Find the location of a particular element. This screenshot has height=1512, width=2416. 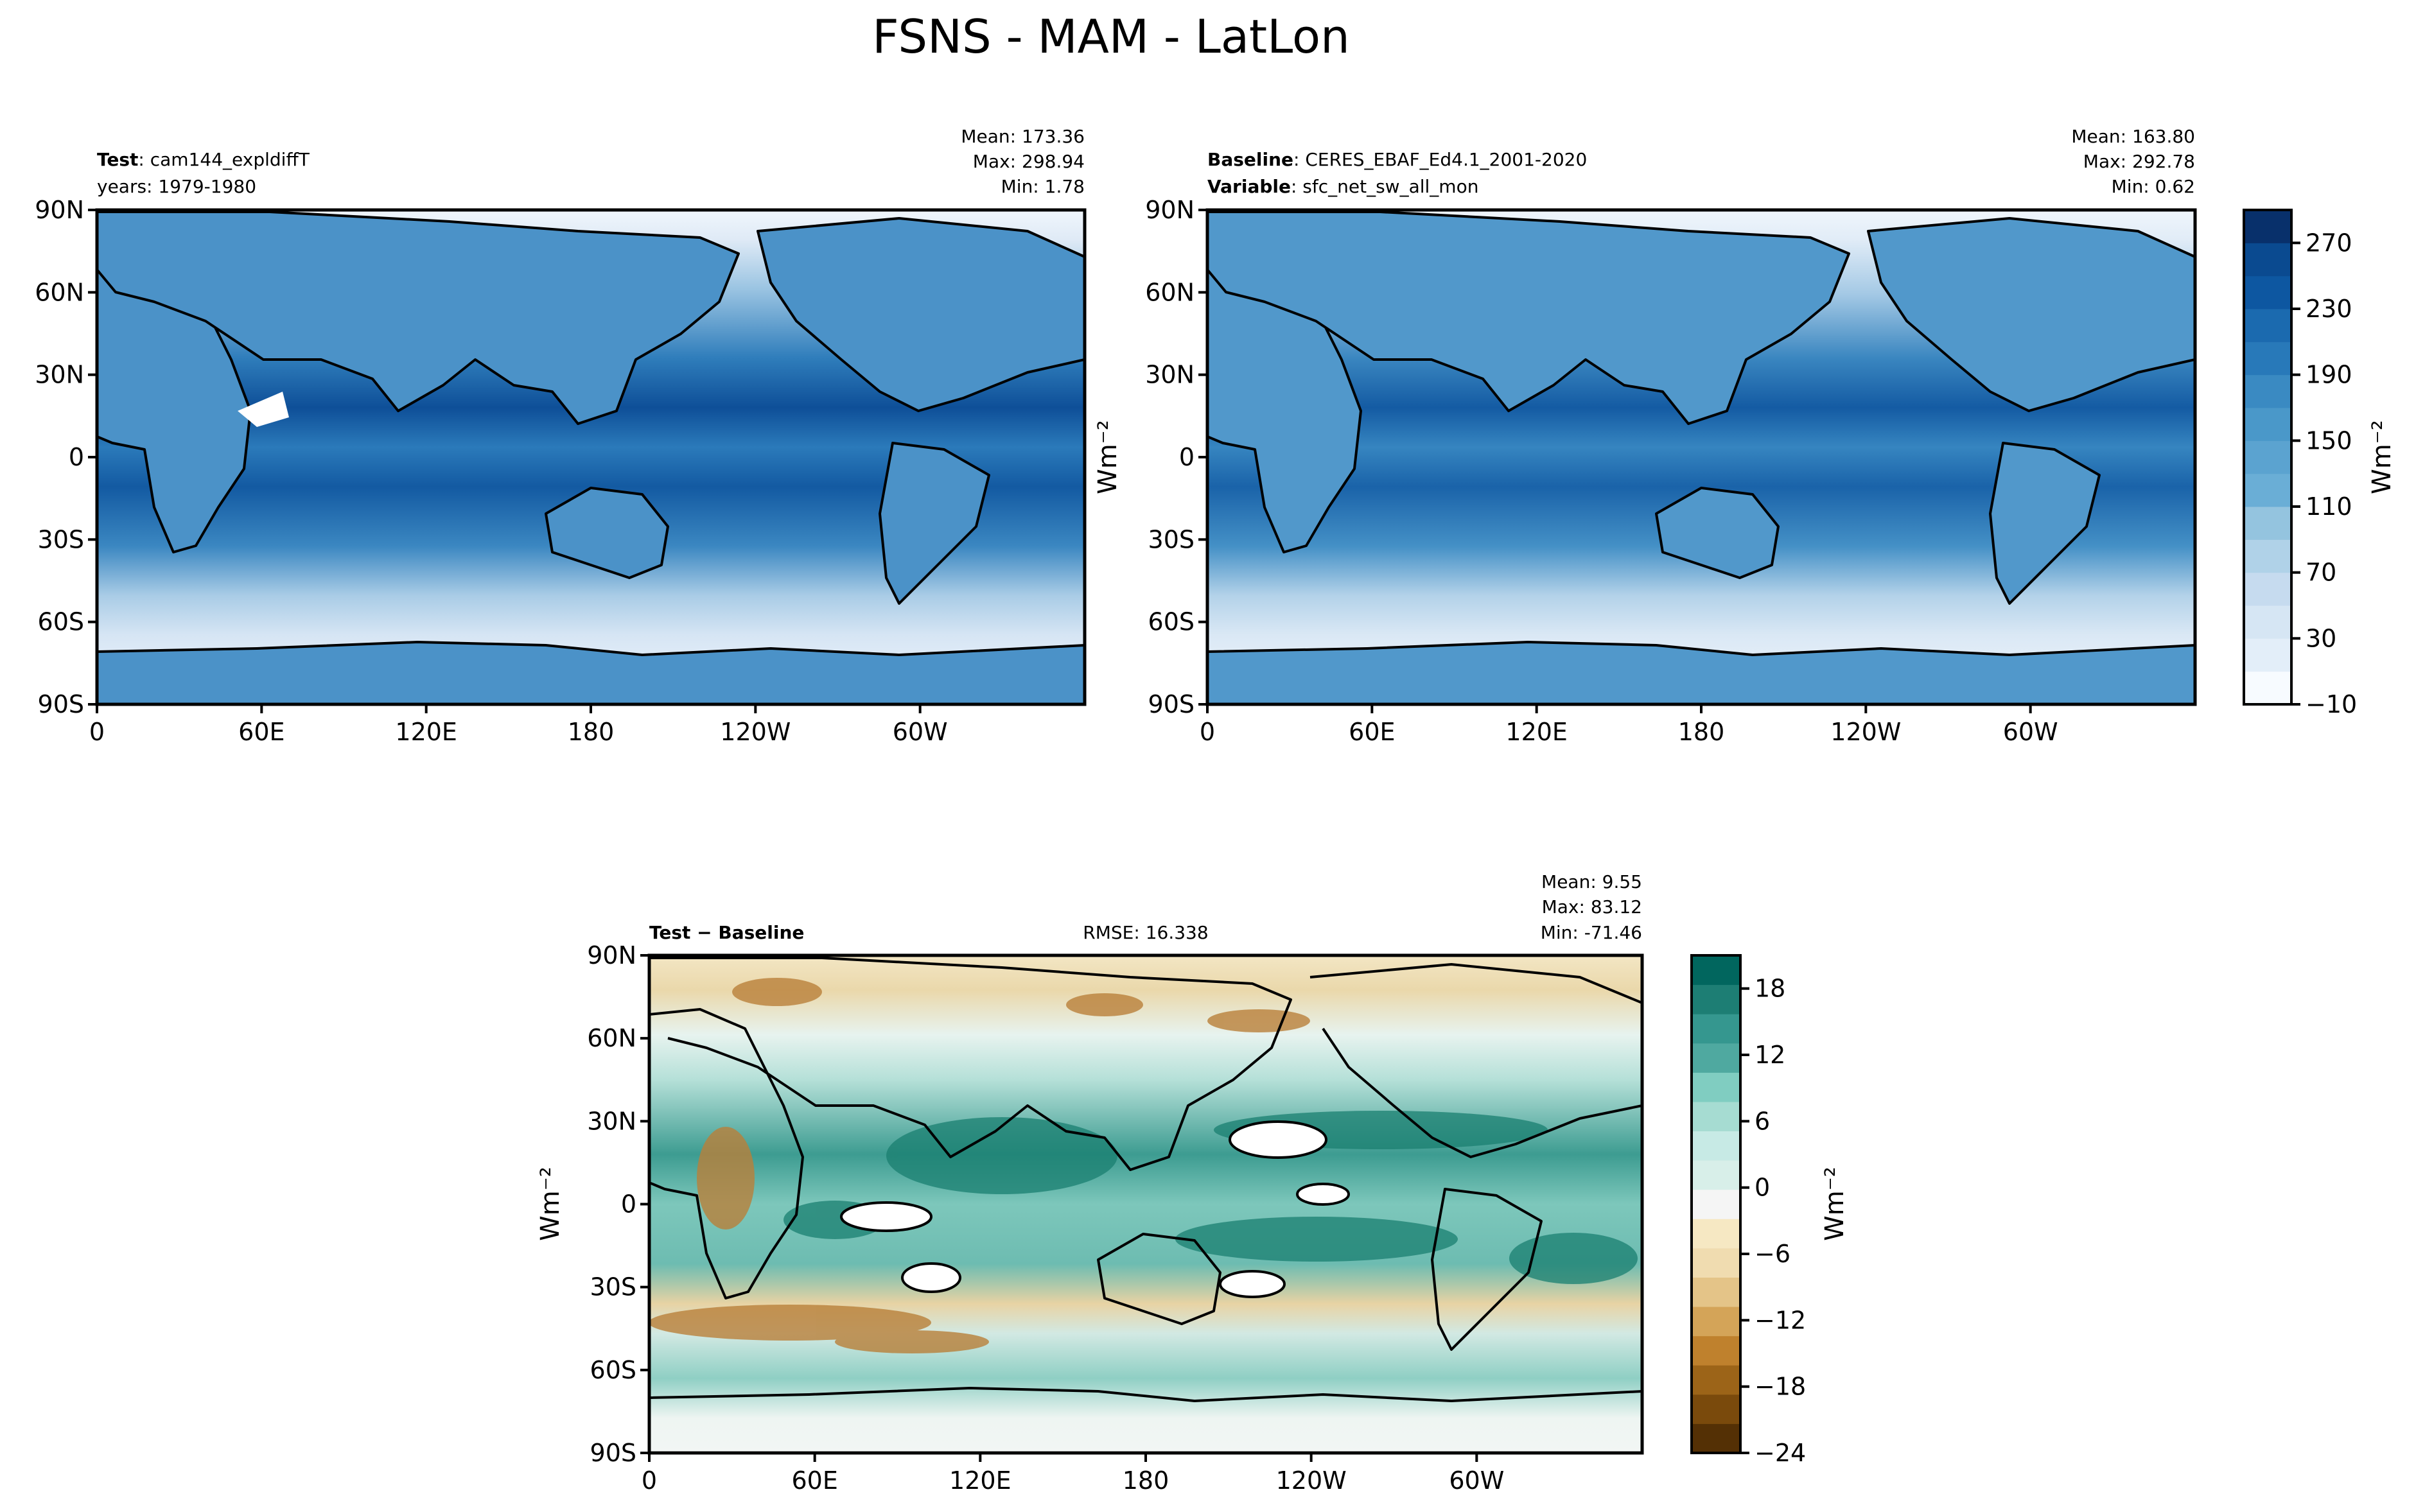

diff-outline-australia is located at coordinates (1159, 1279).